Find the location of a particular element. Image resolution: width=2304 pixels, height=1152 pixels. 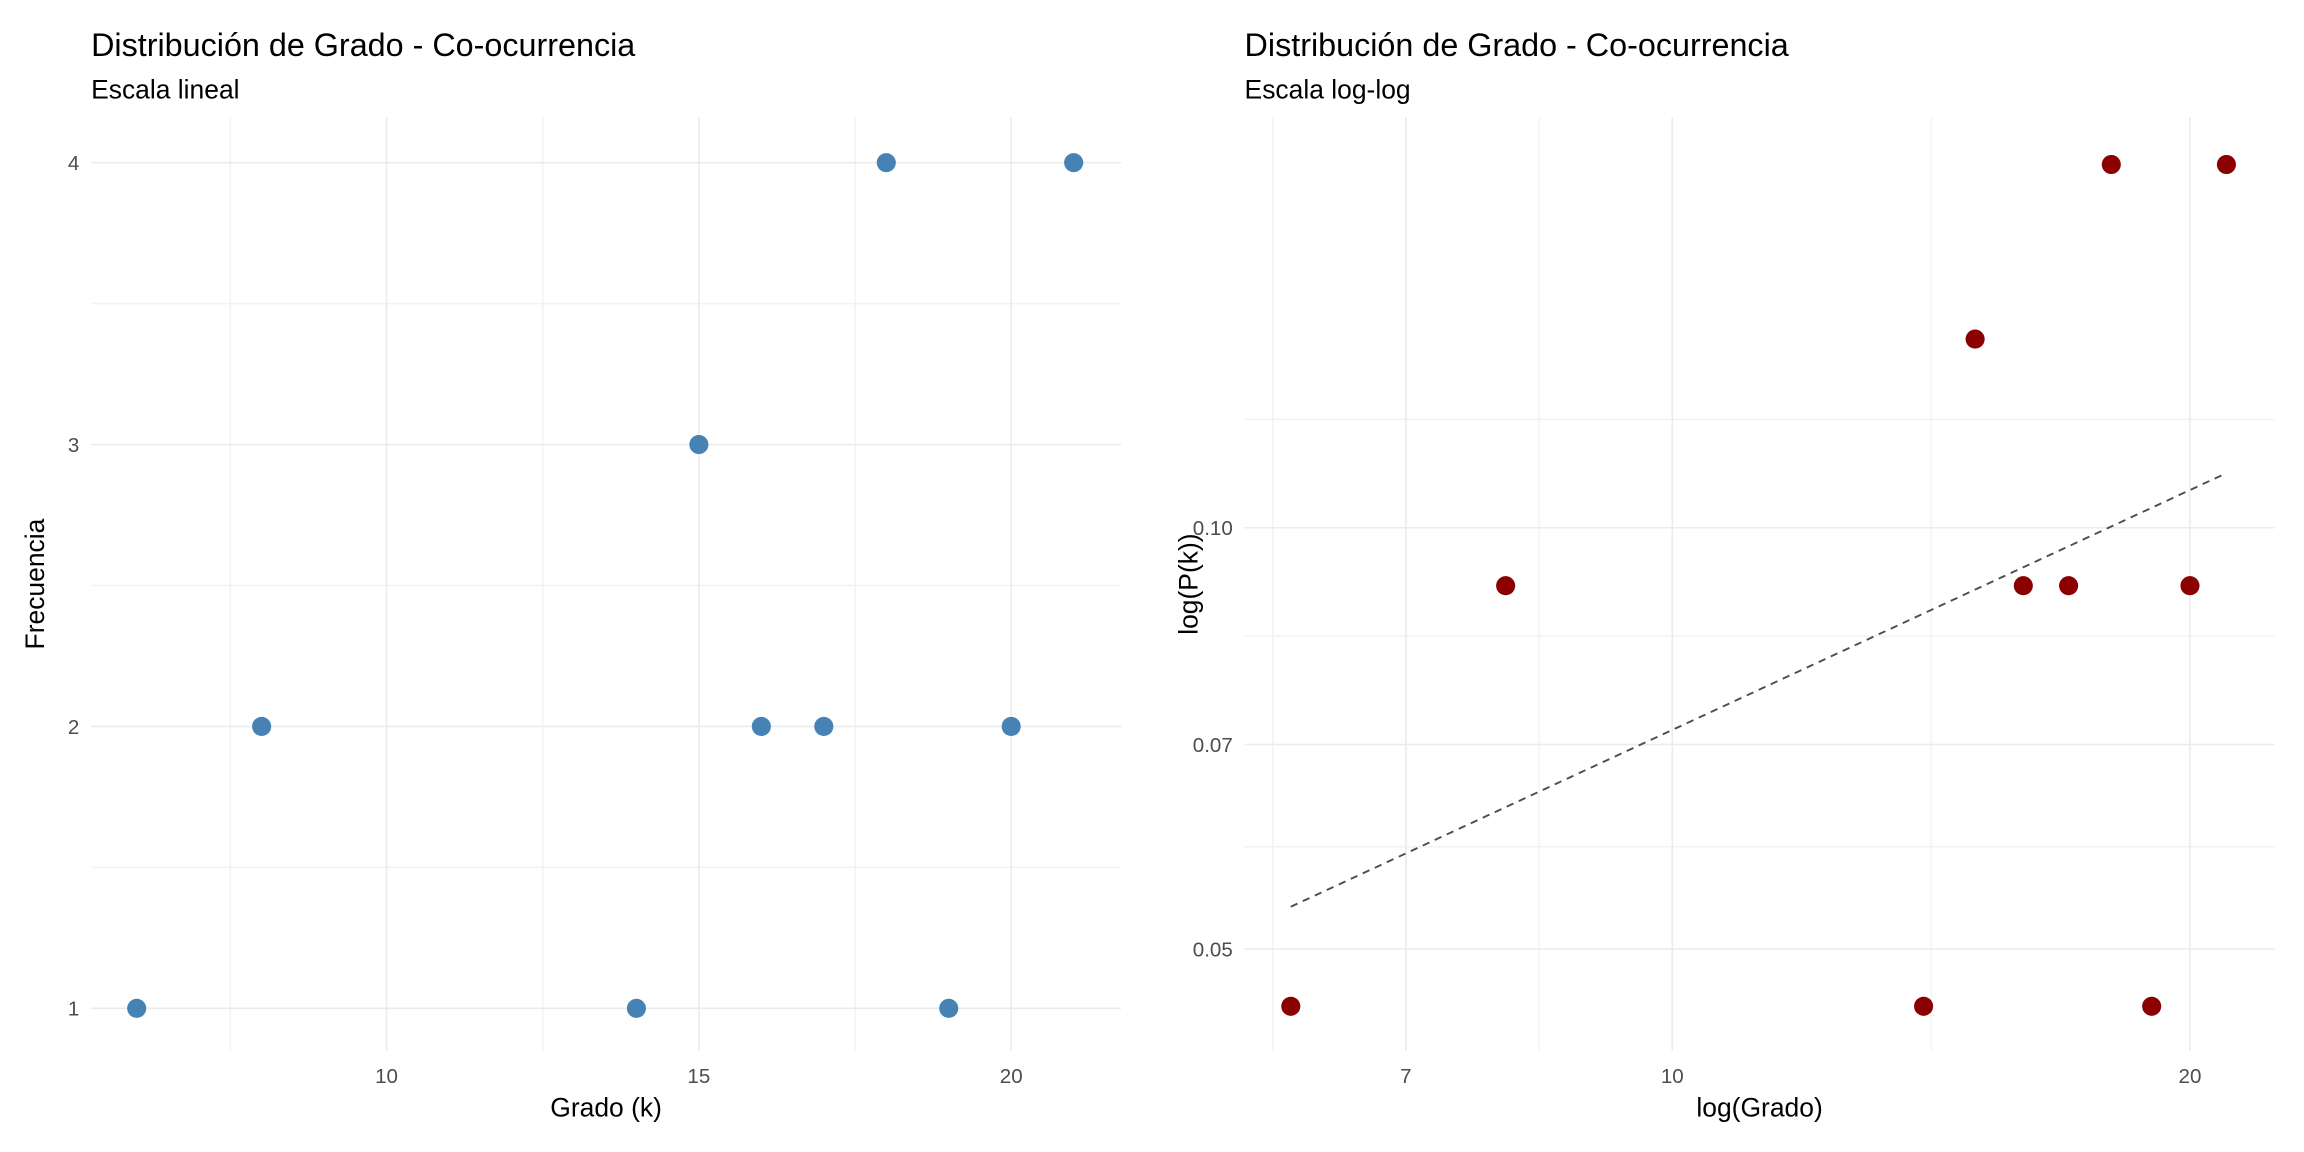

y-tick-label: 2 is located at coordinates (73, 727).